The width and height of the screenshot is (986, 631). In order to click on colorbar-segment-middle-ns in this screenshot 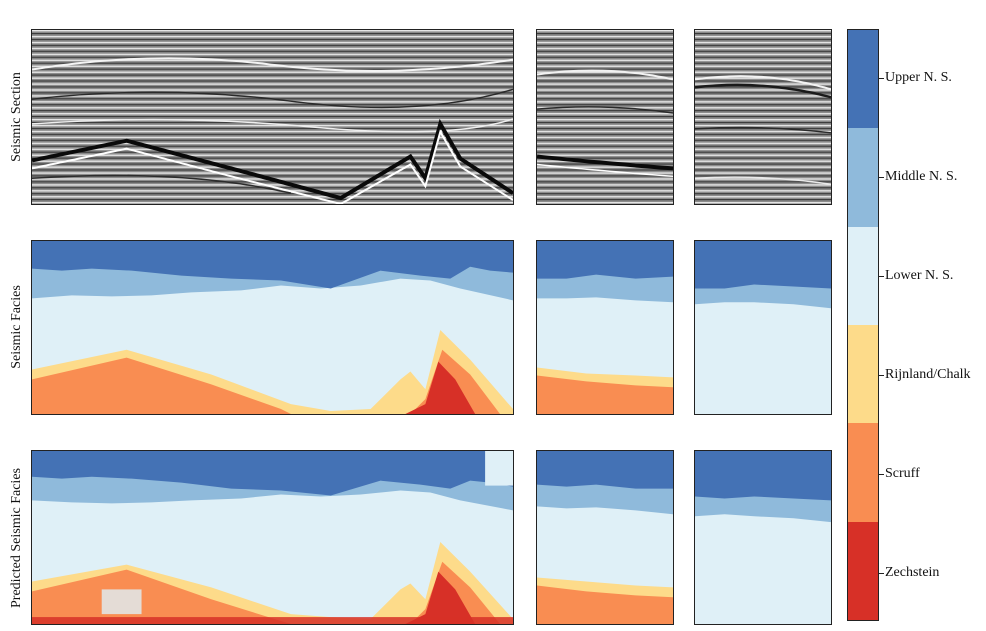, I will do `click(863, 177)`.